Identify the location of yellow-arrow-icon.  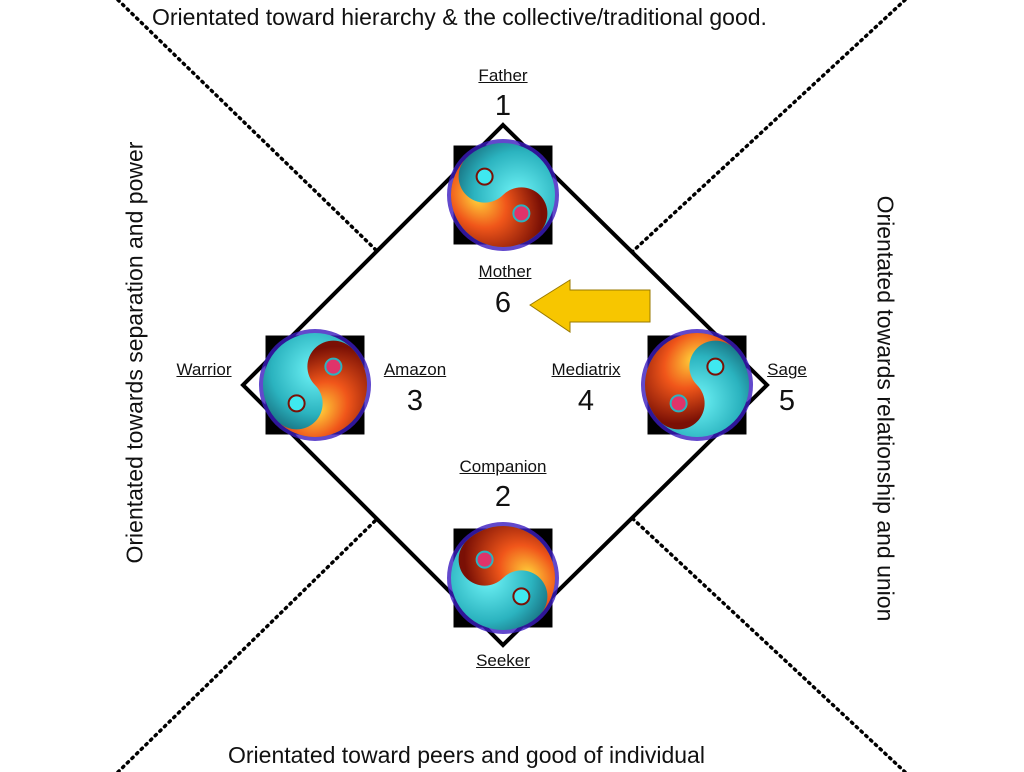
(590, 306).